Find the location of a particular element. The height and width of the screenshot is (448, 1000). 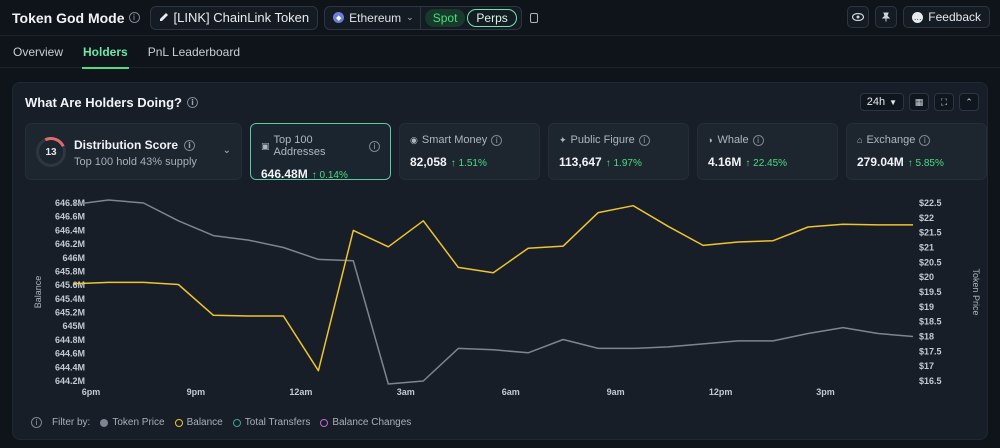

legend-item-token-price: Token Price is located at coordinates (132, 422).